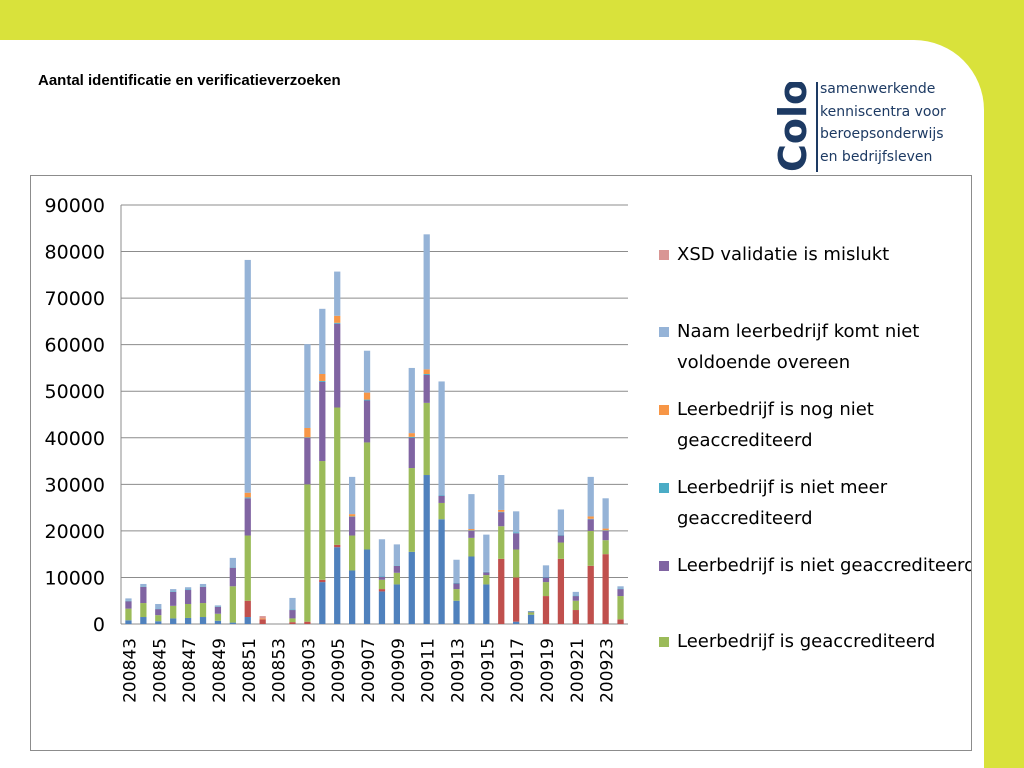 This screenshot has height=768, width=1024. I want to click on colo-wordmark-text: Colo, so click(794, 127).